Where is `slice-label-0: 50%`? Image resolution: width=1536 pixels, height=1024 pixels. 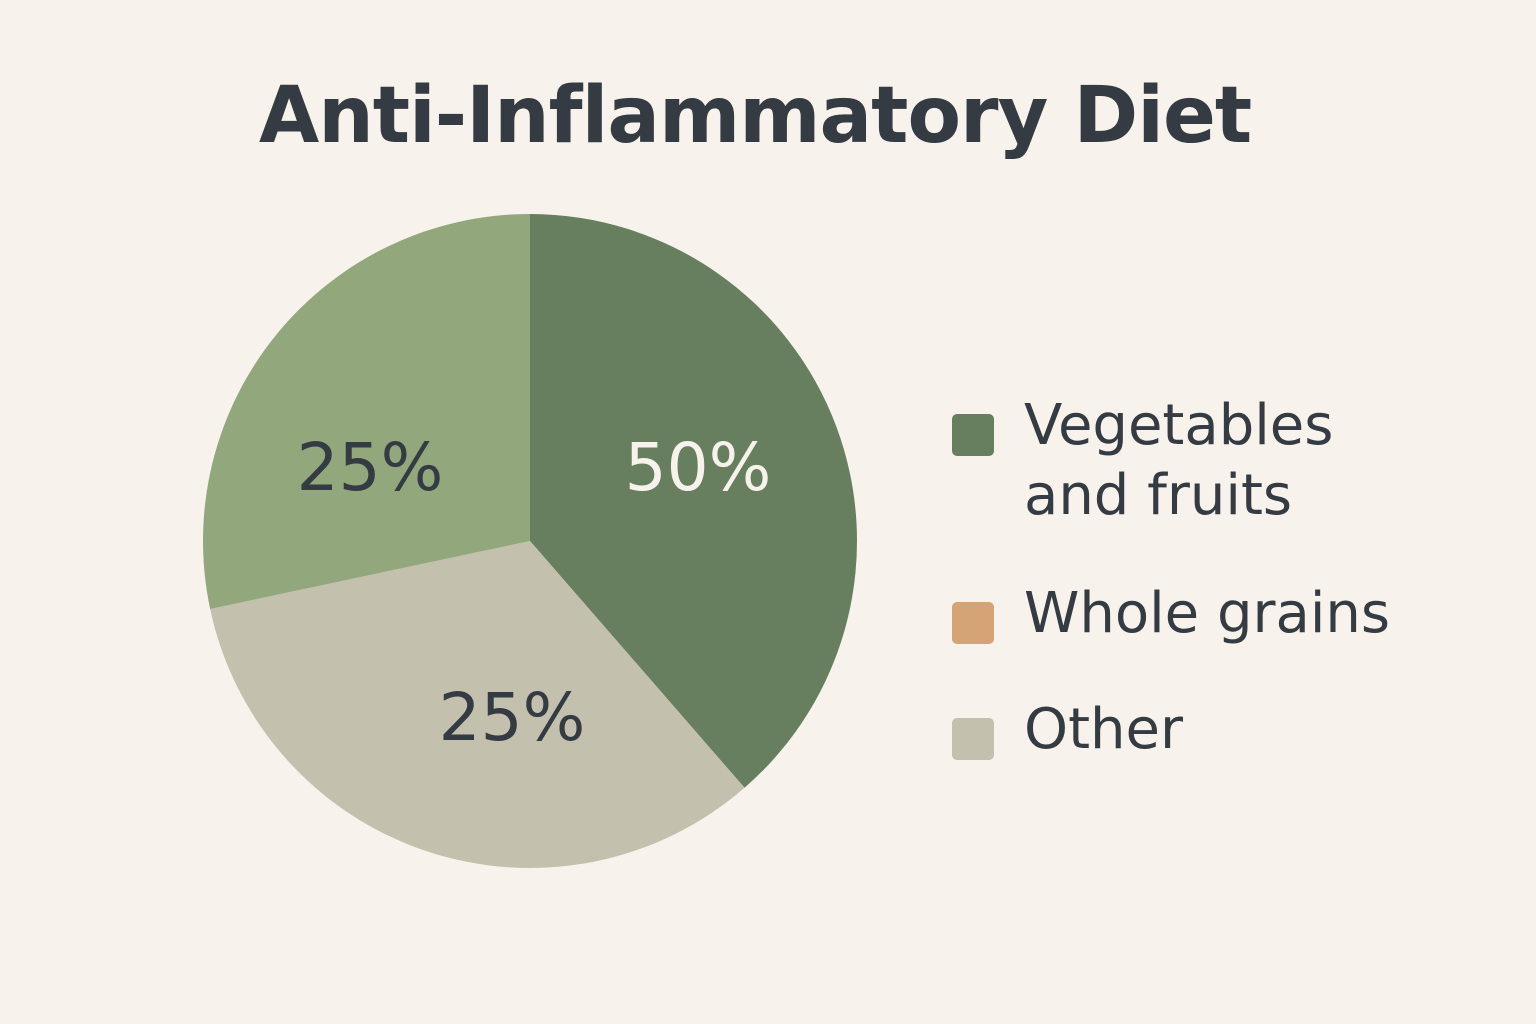 slice-label-0: 50% is located at coordinates (698, 467).